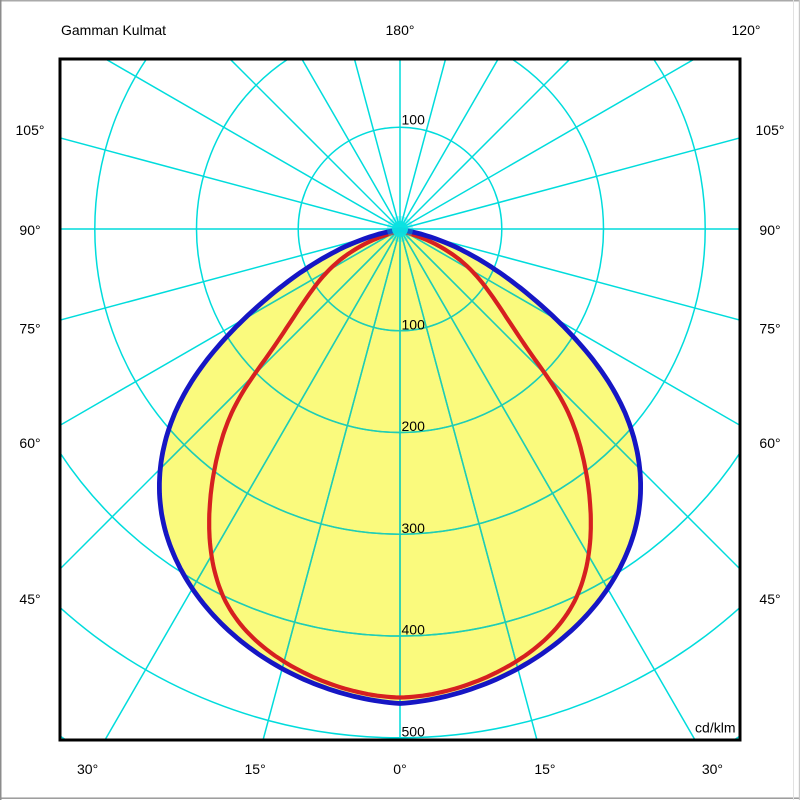 The height and width of the screenshot is (800, 800). Describe the element at coordinates (414, 630) in the screenshot. I see `svg-text: 400` at that location.